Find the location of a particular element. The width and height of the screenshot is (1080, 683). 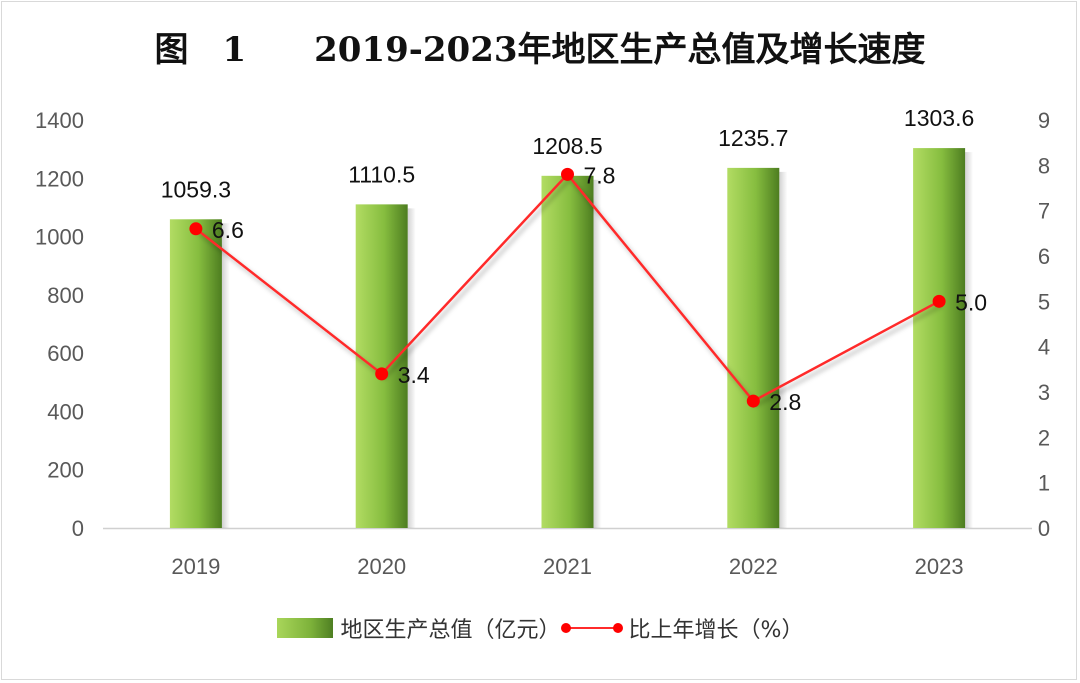

bar-data-label: 1059.3 is located at coordinates (196, 189).